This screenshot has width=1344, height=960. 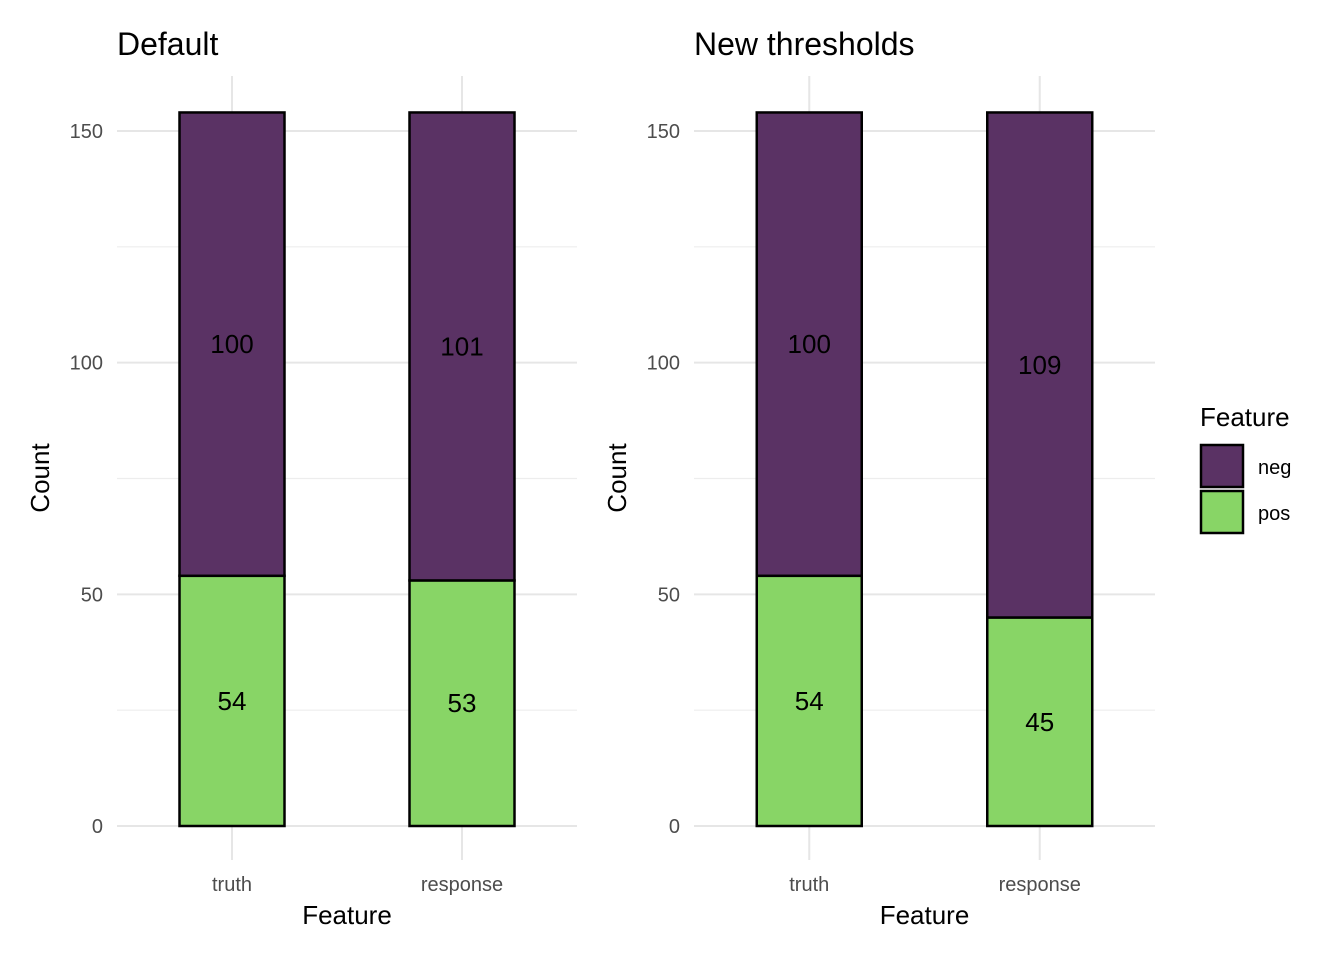 What do you see at coordinates (1222, 512) in the screenshot?
I see `legend-swatch-pos` at bounding box center [1222, 512].